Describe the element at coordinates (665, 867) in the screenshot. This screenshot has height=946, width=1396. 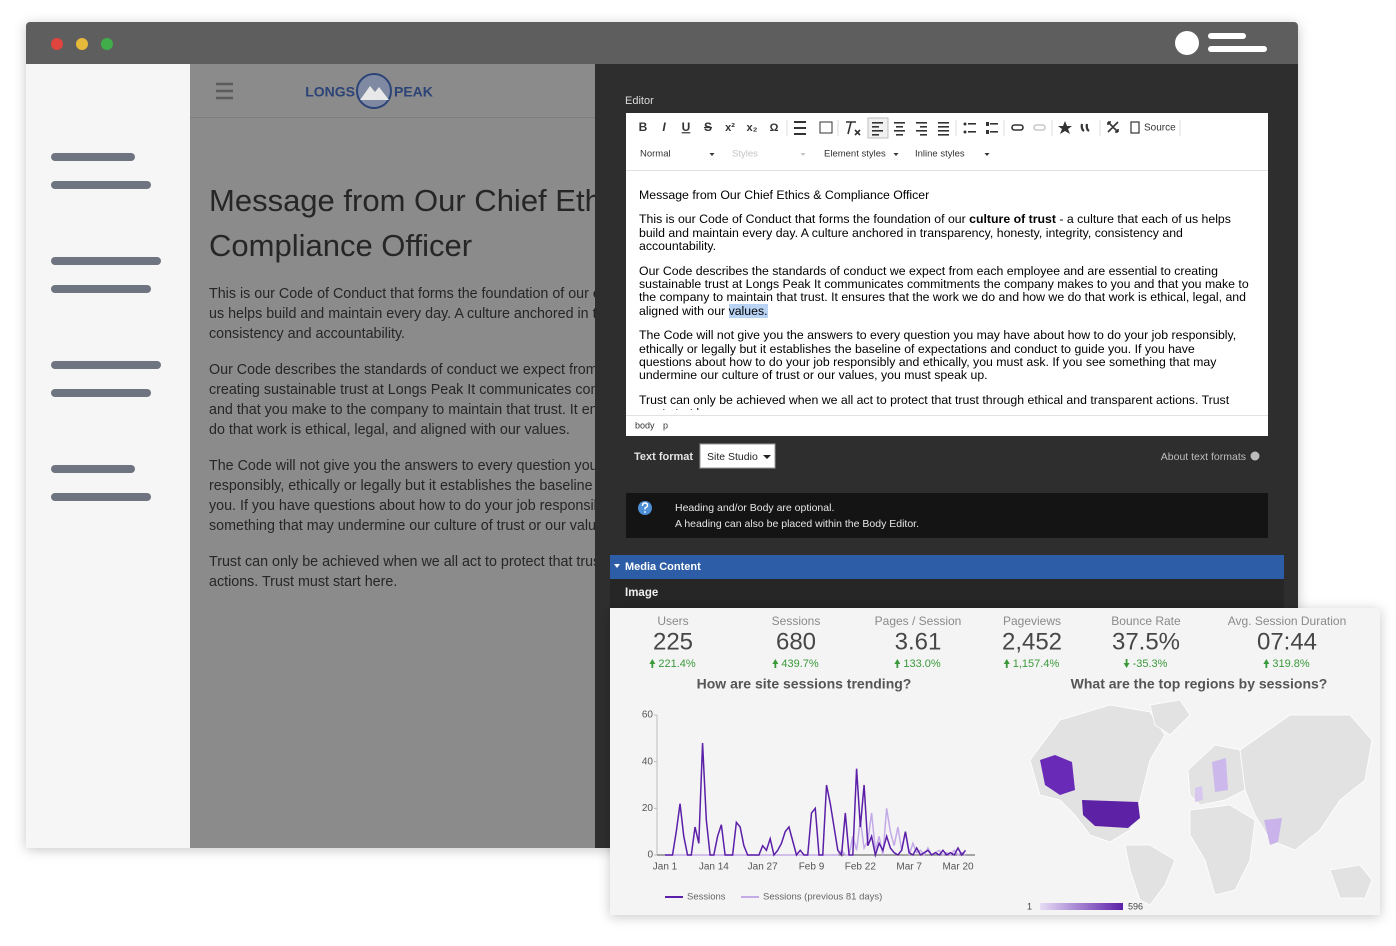
I see `x-tick-label: Jan 1` at that location.